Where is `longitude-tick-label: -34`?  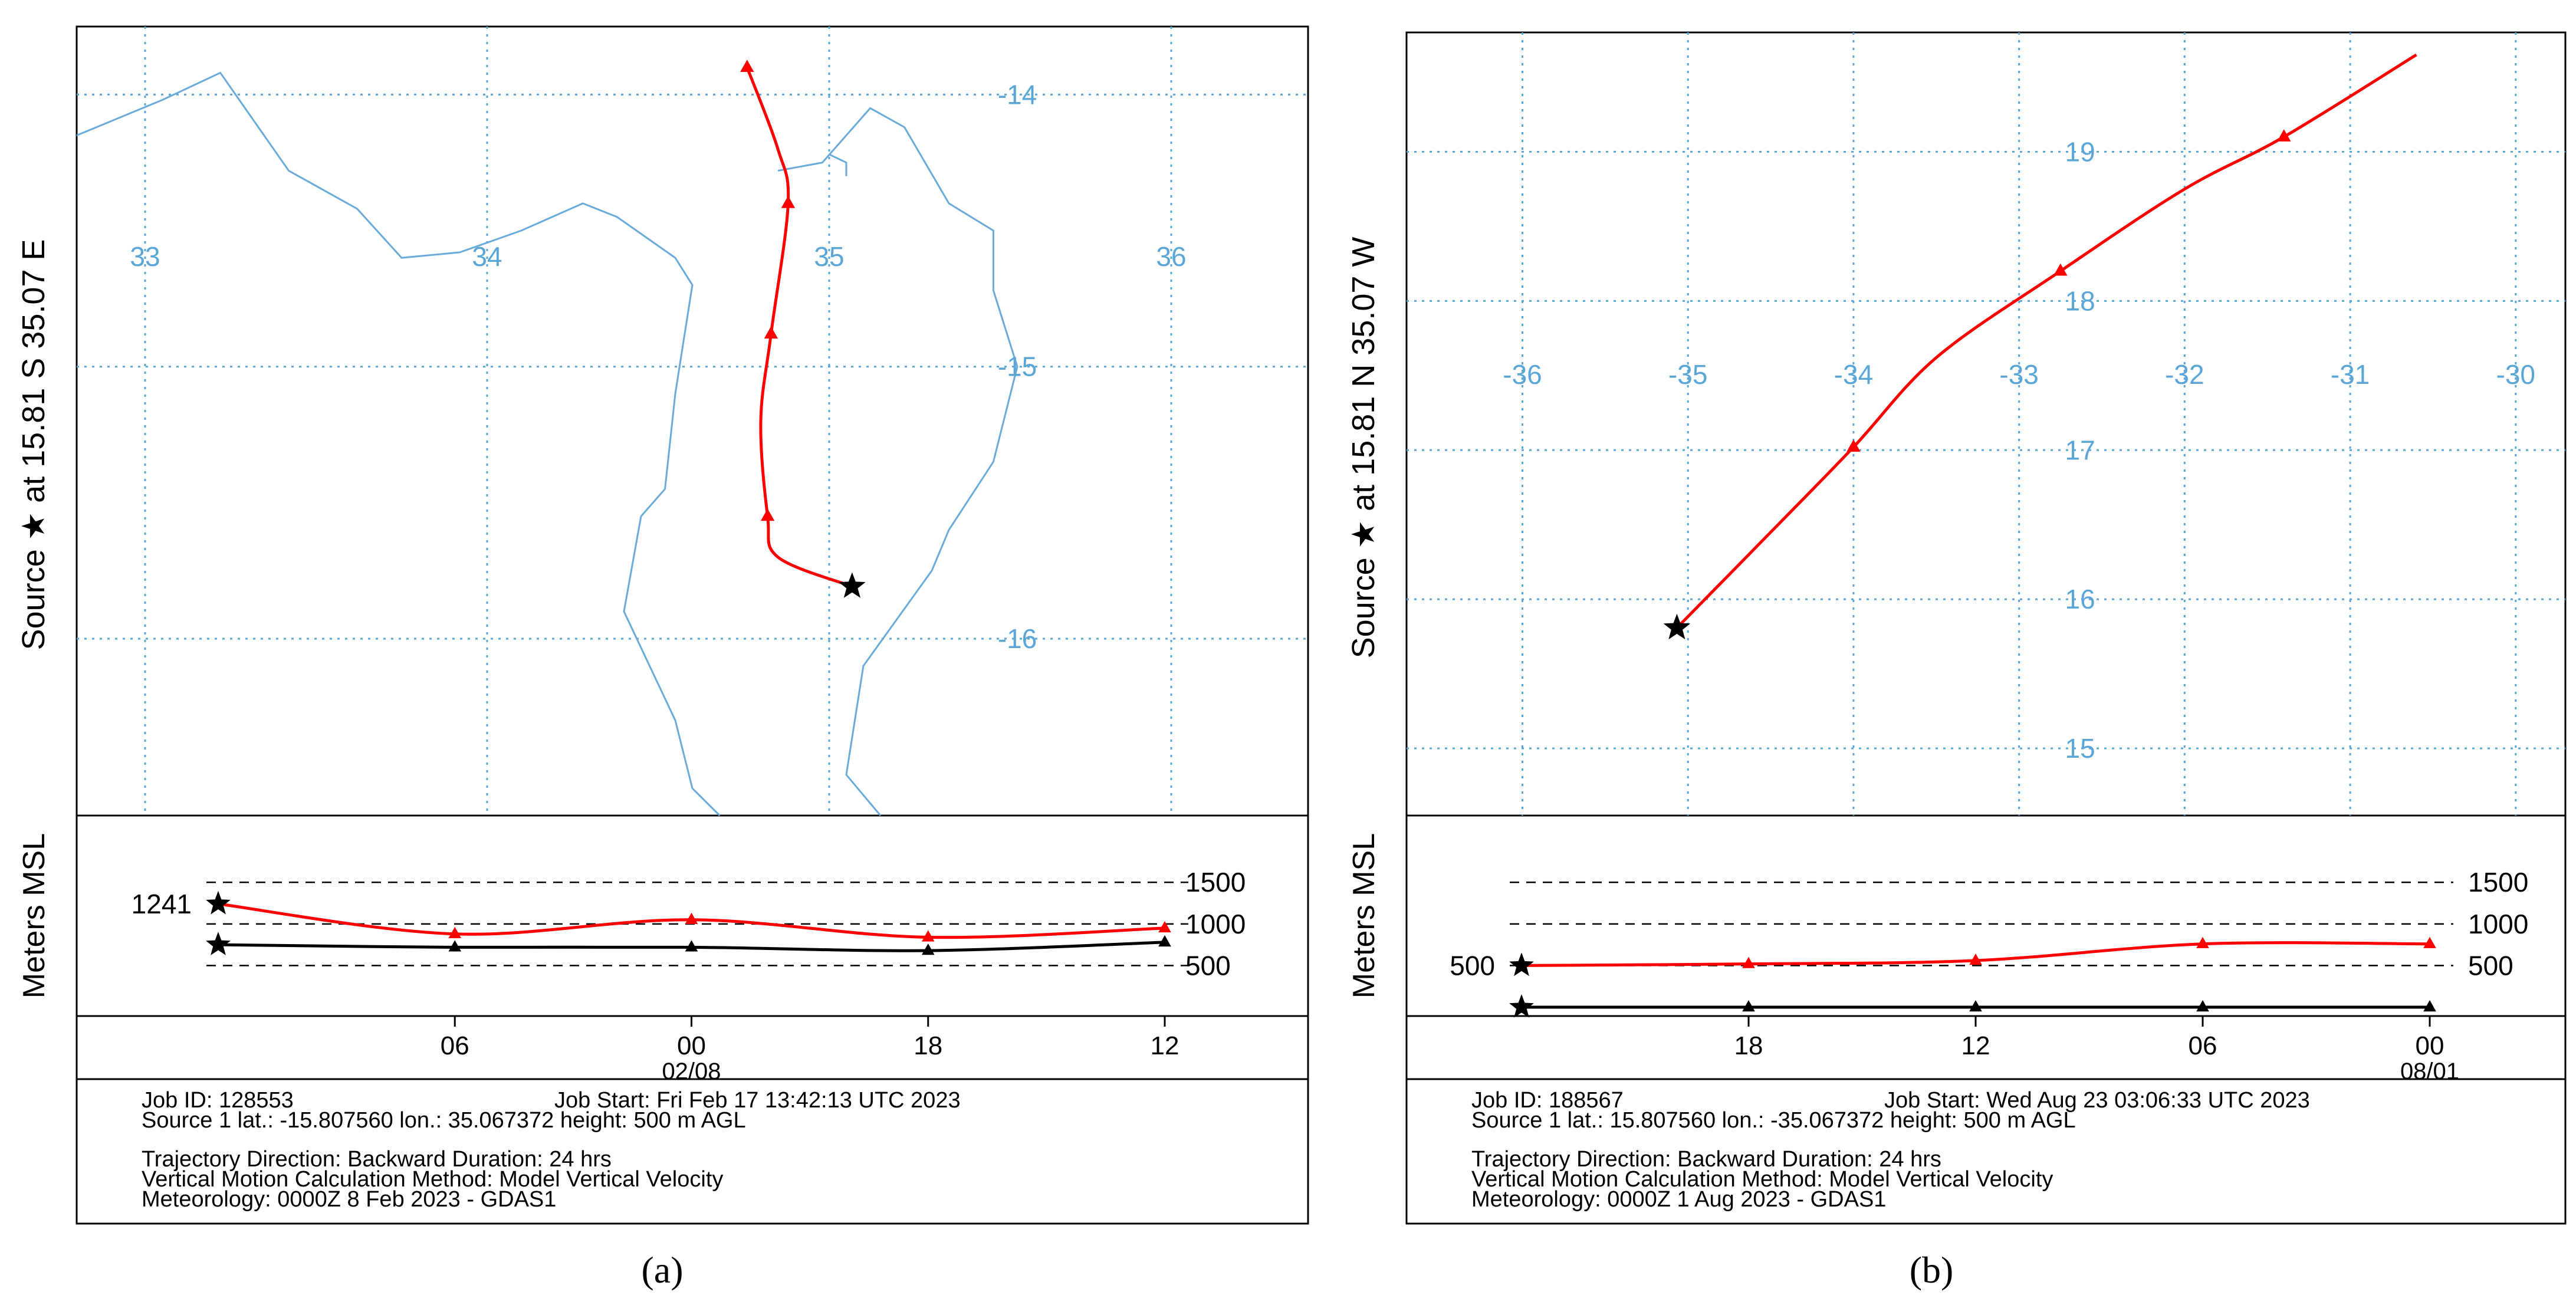 longitude-tick-label: -34 is located at coordinates (1853, 375).